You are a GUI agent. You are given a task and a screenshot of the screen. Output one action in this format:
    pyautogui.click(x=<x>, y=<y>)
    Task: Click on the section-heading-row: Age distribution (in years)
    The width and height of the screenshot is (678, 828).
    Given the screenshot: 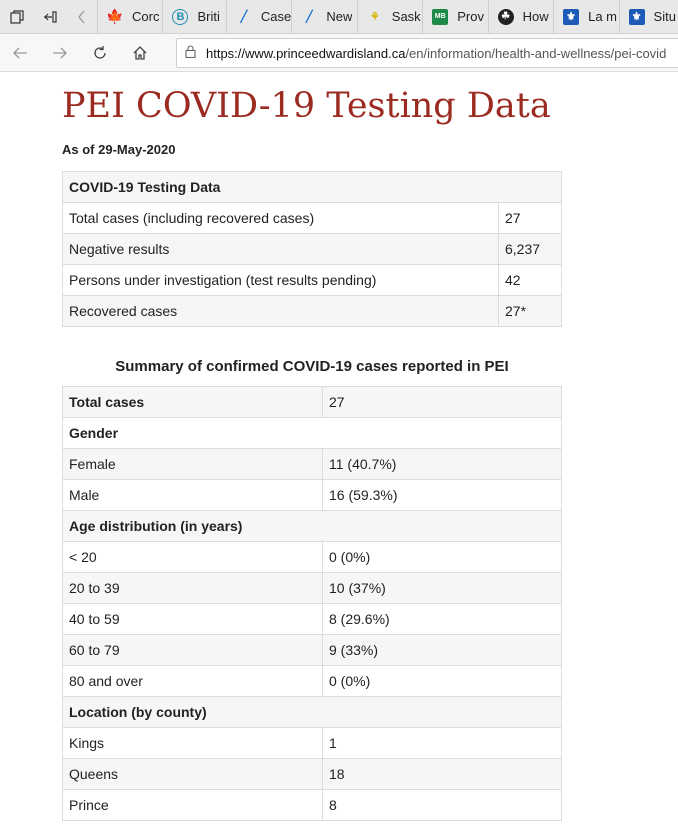 What is the action you would take?
    pyautogui.click(x=312, y=526)
    